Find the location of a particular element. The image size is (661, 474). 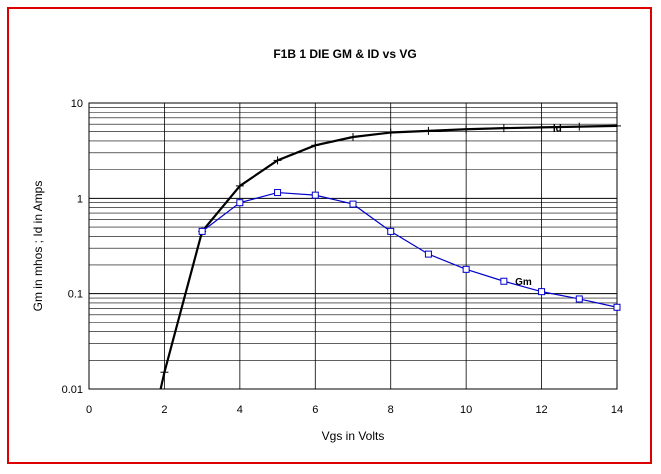

x-tick-label: 8 is located at coordinates (391, 410).